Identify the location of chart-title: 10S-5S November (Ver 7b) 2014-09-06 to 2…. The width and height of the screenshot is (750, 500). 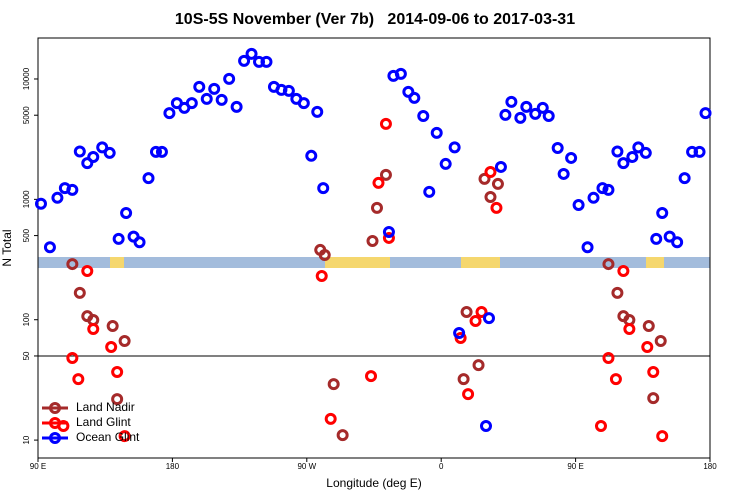
(375, 19).